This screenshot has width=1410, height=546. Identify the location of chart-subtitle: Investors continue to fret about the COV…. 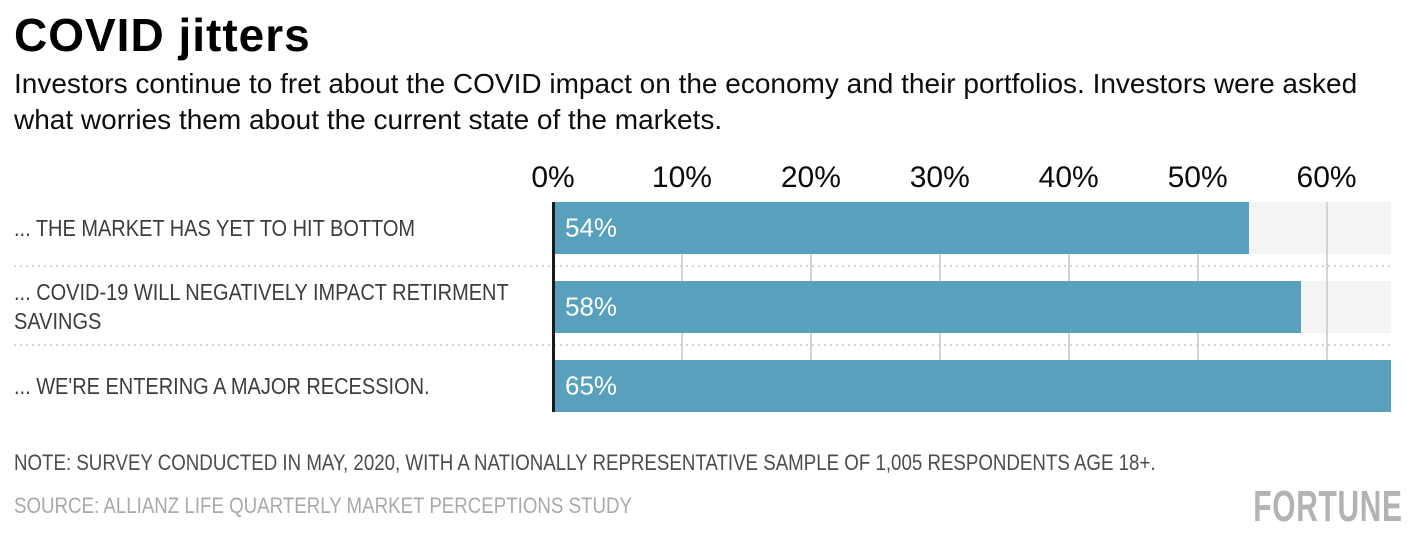
(686, 101).